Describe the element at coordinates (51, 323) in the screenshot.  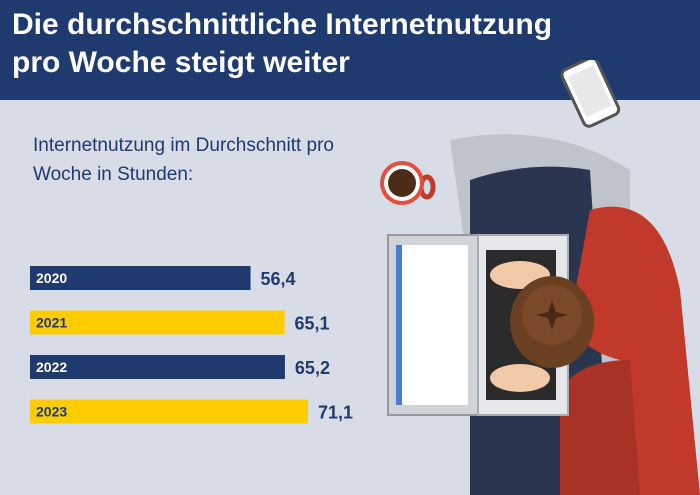
I see `category-label-2021: 2021` at that location.